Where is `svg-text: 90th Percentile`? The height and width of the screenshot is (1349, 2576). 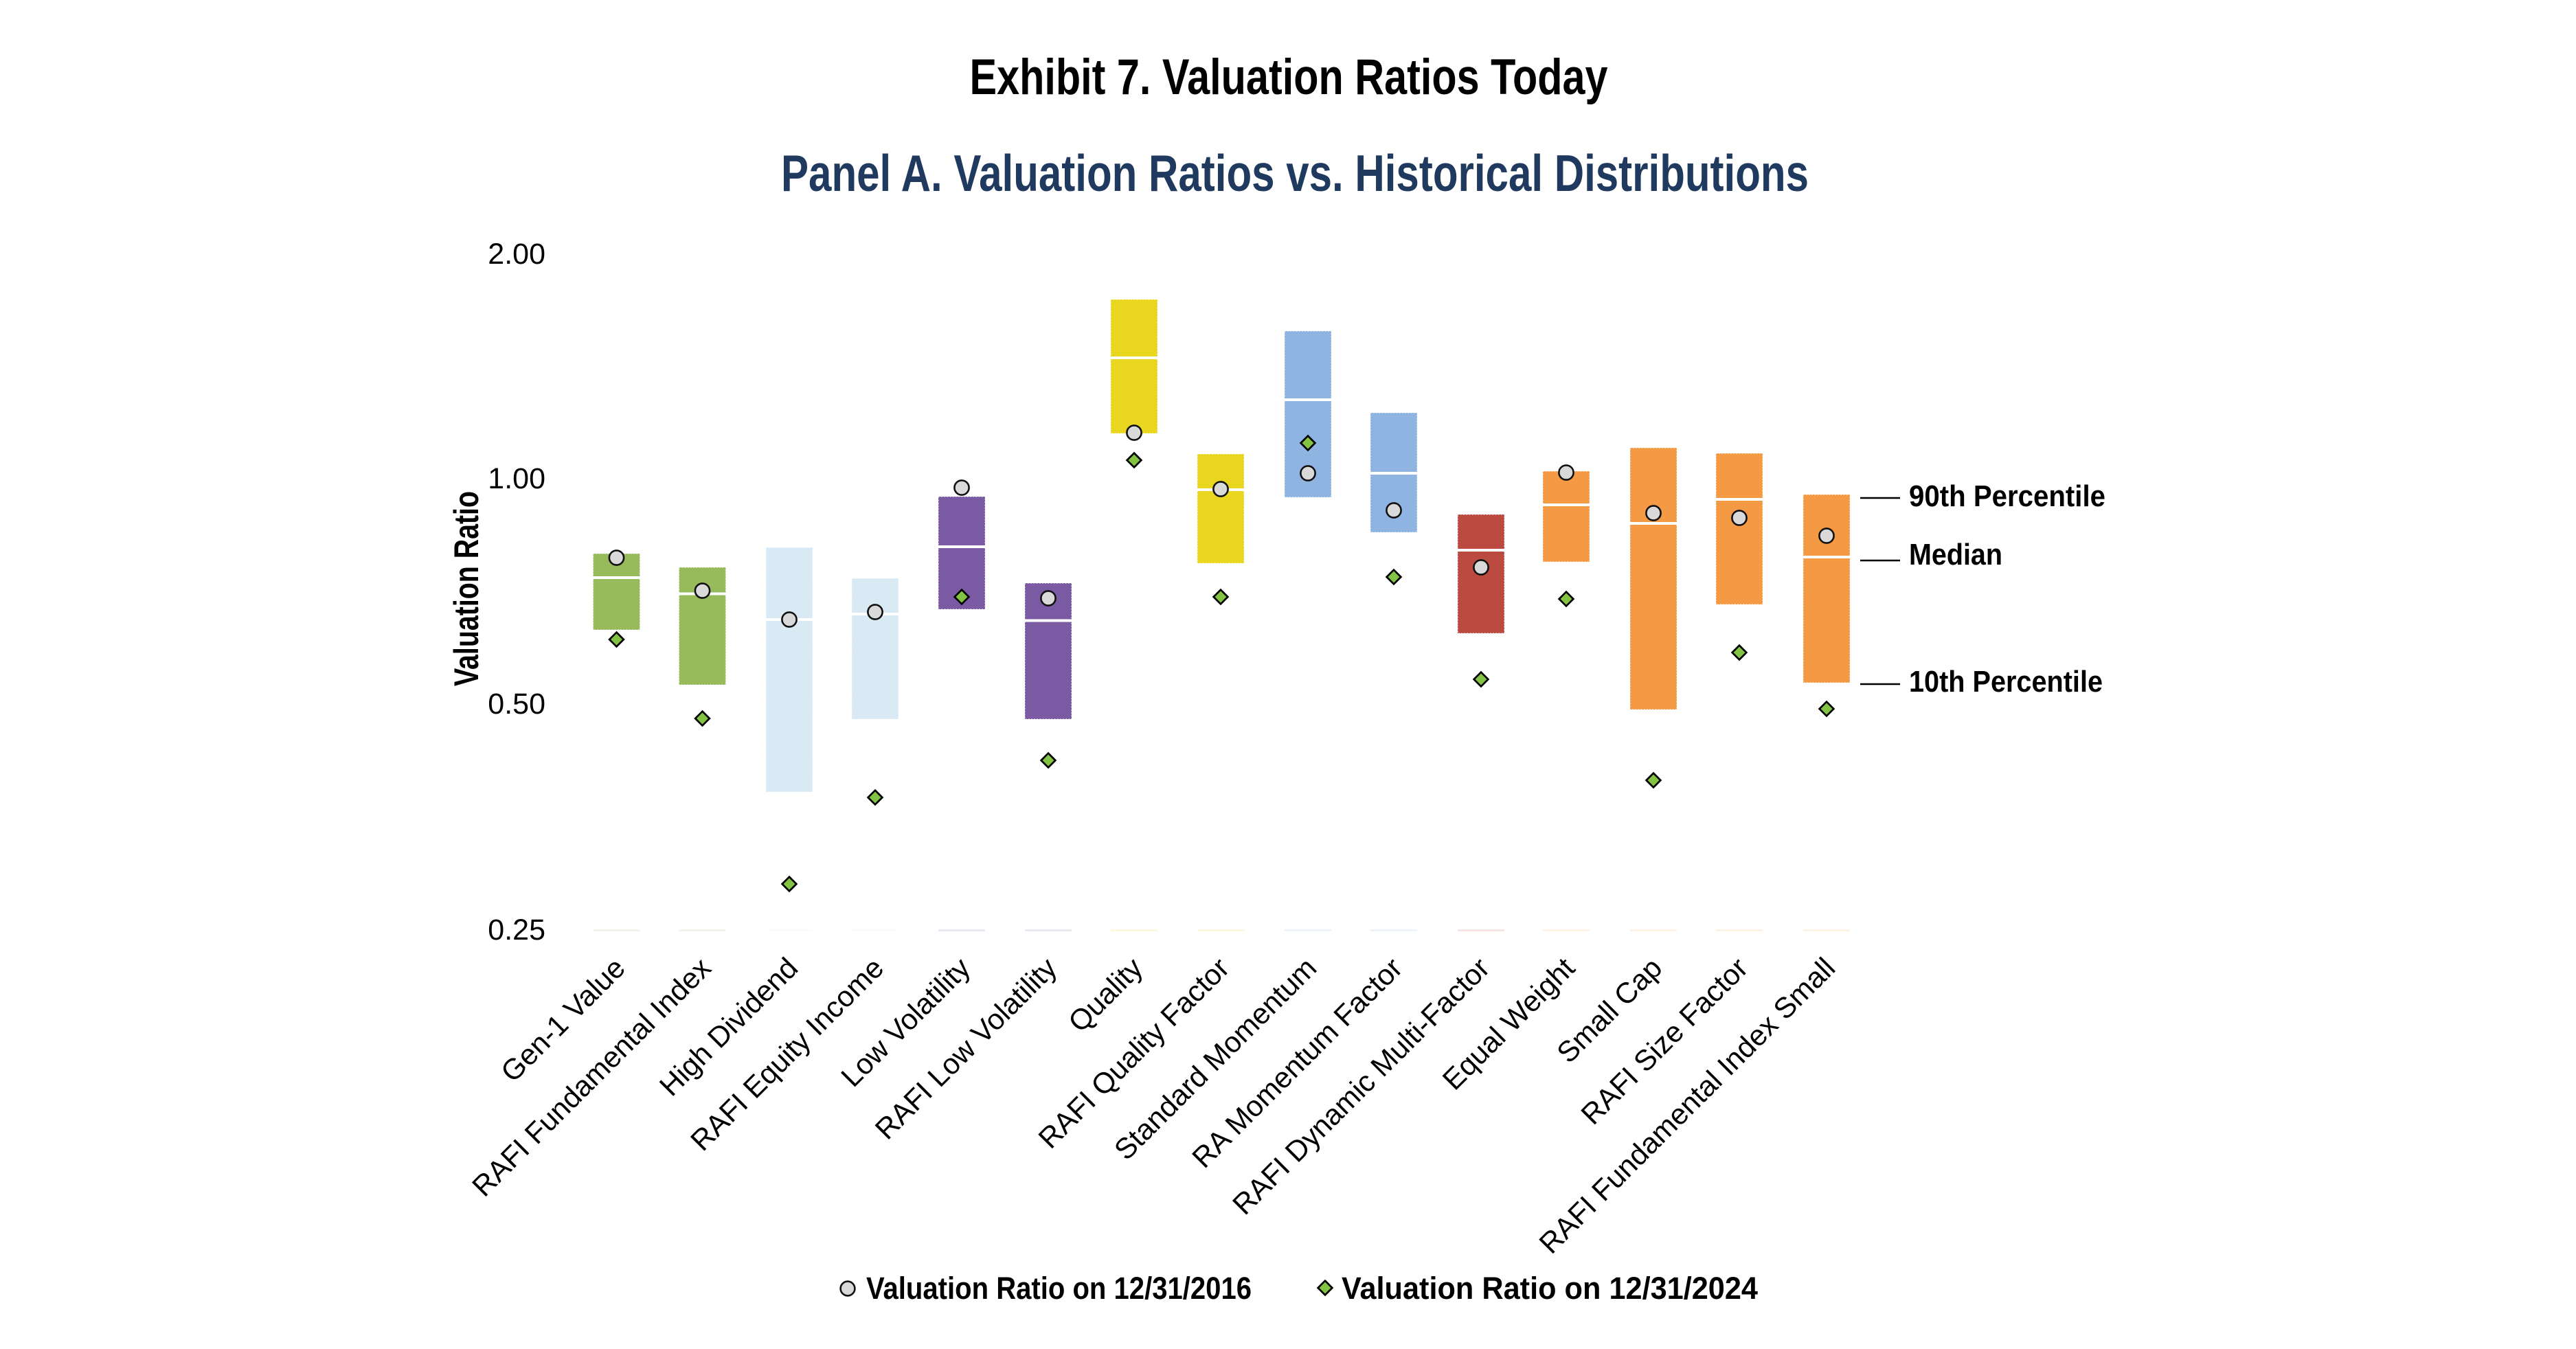 svg-text: 90th Percentile is located at coordinates (2007, 496).